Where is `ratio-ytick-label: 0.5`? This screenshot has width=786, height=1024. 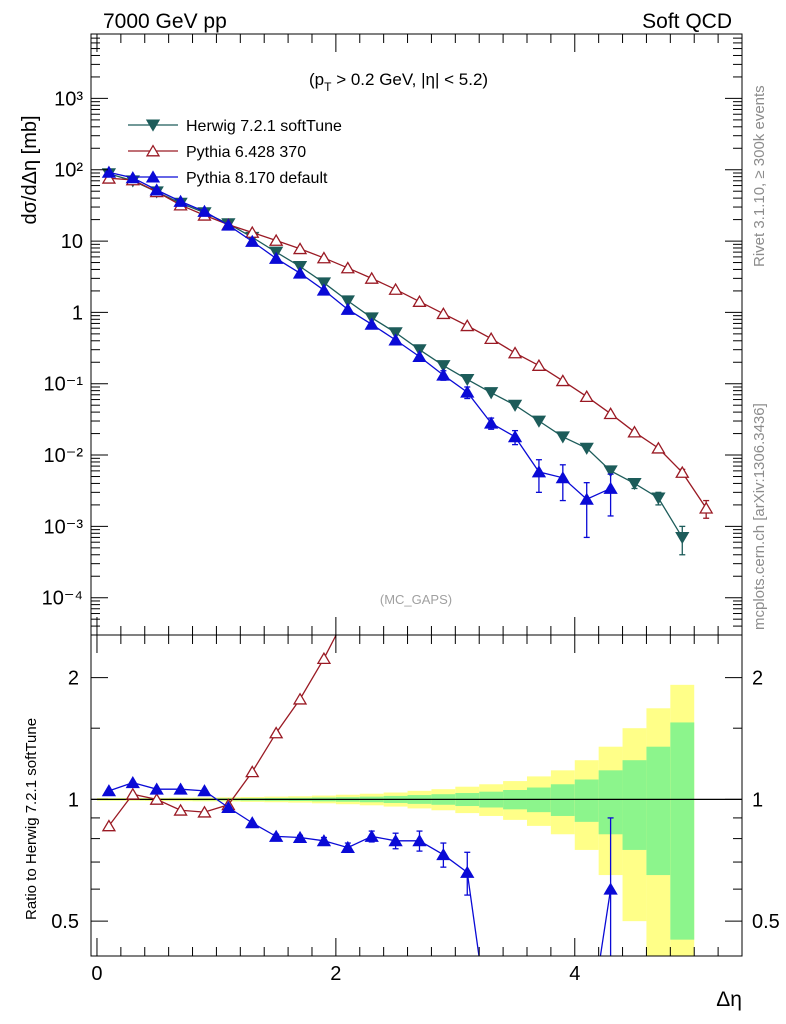
ratio-ytick-label: 0.5 is located at coordinates (65, 922).